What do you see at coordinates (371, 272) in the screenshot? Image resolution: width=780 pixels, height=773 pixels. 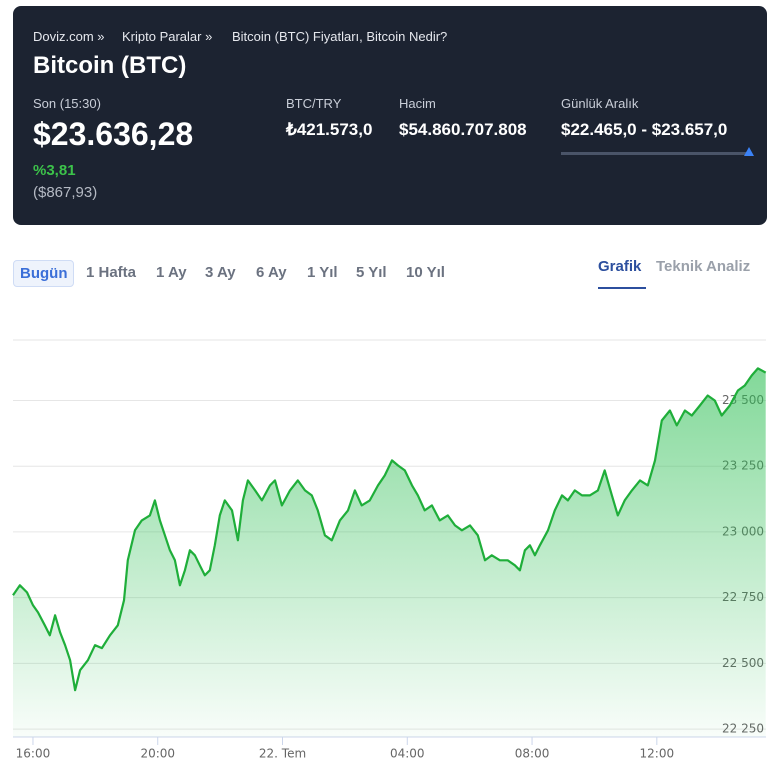 I see `period-tab: 5 Yıl` at bounding box center [371, 272].